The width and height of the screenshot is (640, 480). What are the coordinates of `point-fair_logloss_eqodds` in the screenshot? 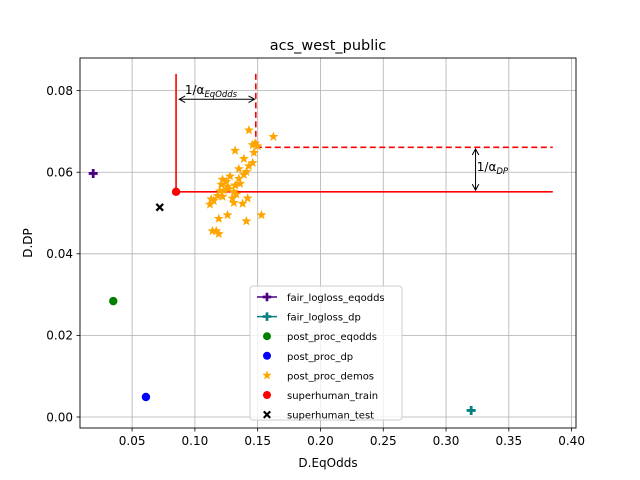 It's located at (93, 173).